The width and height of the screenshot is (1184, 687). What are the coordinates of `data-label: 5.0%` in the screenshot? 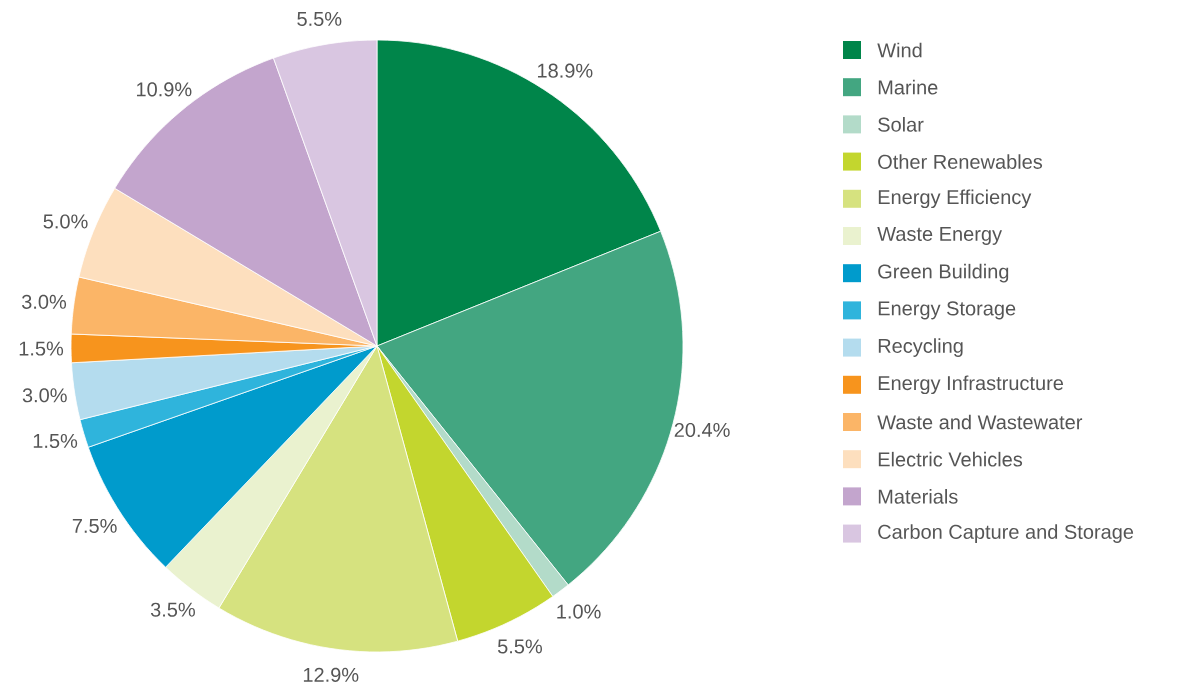 It's located at (65, 221).